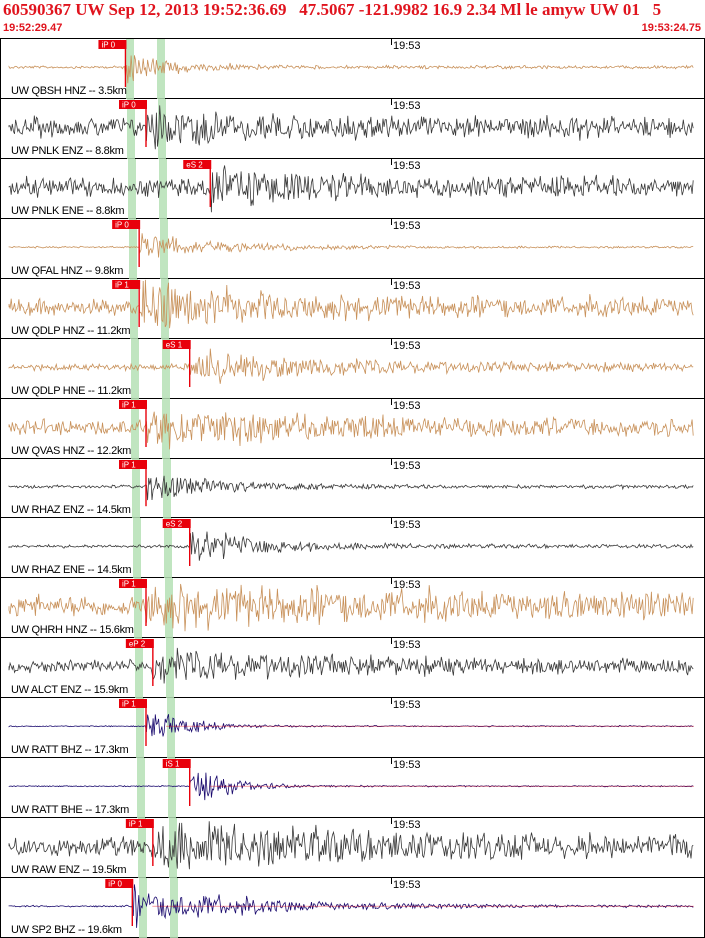  I want to click on seismogram-panel: iP 0 19:53 UW QBSH HNZ -- 3.5km, so click(352, 69).